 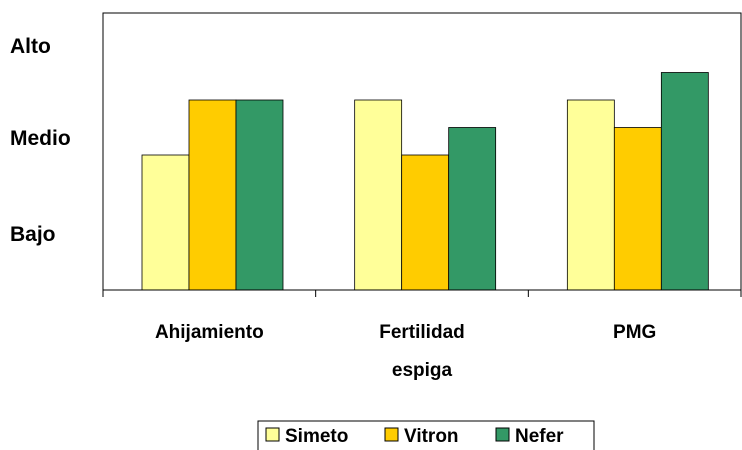 I want to click on legend-swatch-vitron, so click(x=391, y=434).